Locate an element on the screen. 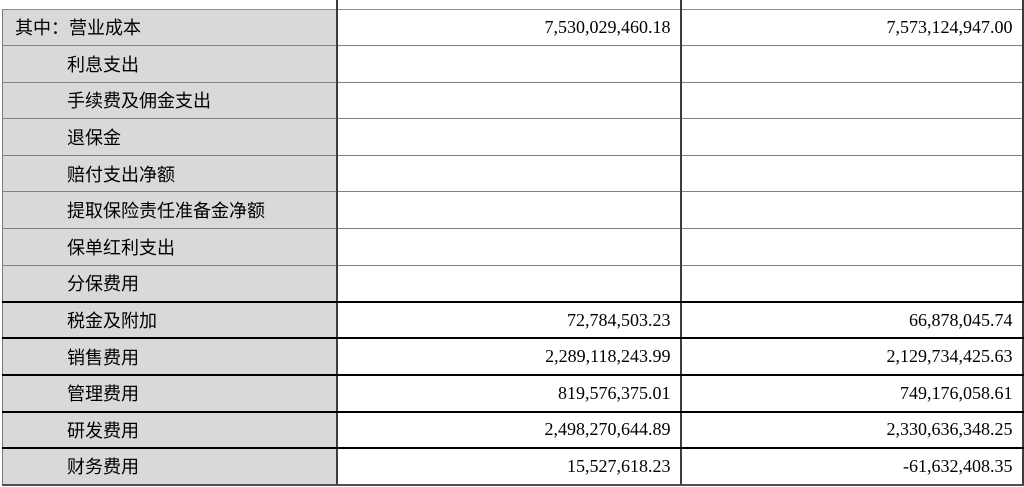 This screenshot has height=487, width=1024. row-label: 提取保险责任准备金净额 is located at coordinates (170, 210).